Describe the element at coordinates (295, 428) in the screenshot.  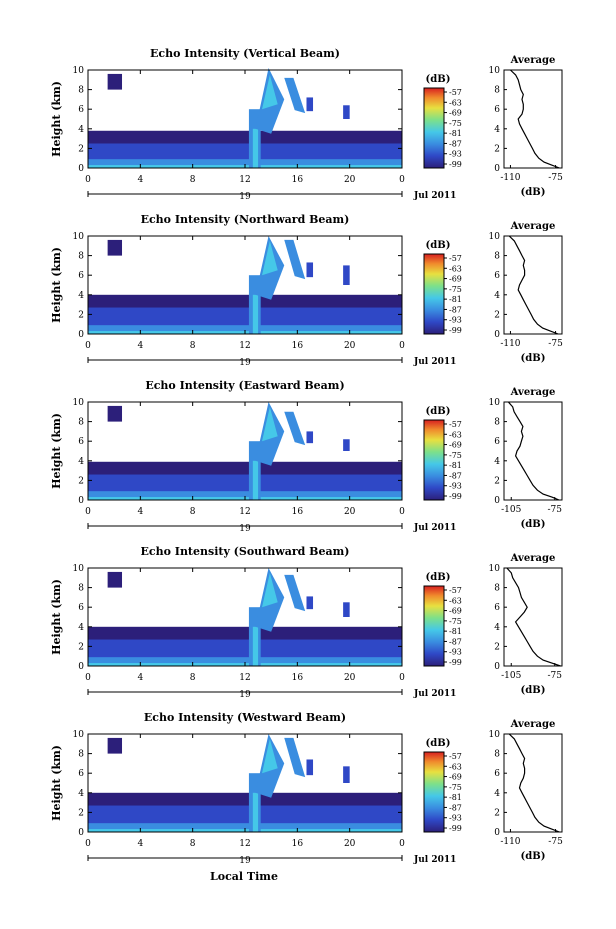
I see `echo-plume-second` at that location.